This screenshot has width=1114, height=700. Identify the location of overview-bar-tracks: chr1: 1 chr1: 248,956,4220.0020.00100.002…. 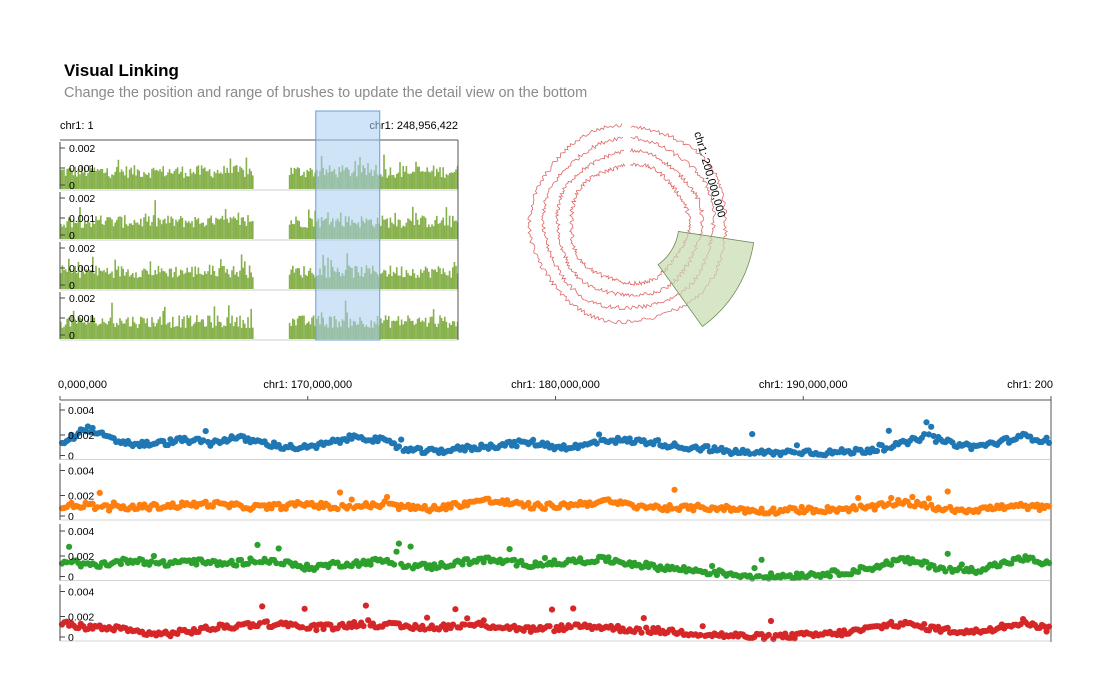
(259, 226).